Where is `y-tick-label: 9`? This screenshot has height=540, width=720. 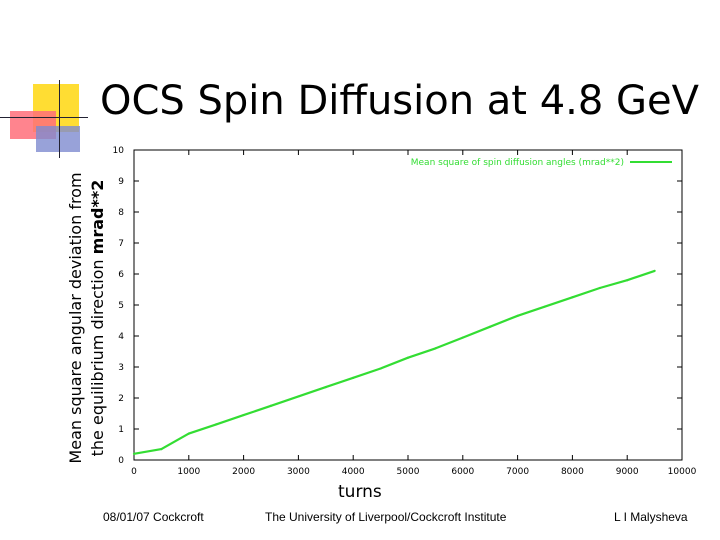
y-tick-label: 9 is located at coordinates (121, 182).